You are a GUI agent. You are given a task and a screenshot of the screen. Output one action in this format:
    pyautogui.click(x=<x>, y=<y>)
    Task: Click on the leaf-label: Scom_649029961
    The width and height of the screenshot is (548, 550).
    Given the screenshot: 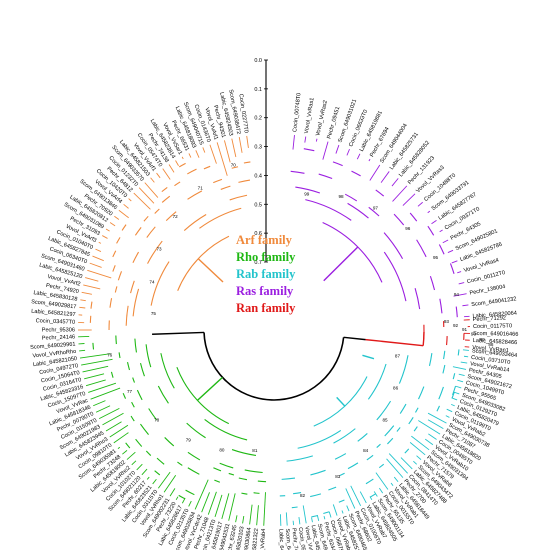 What is the action you would take?
    pyautogui.click(x=53, y=346)
    